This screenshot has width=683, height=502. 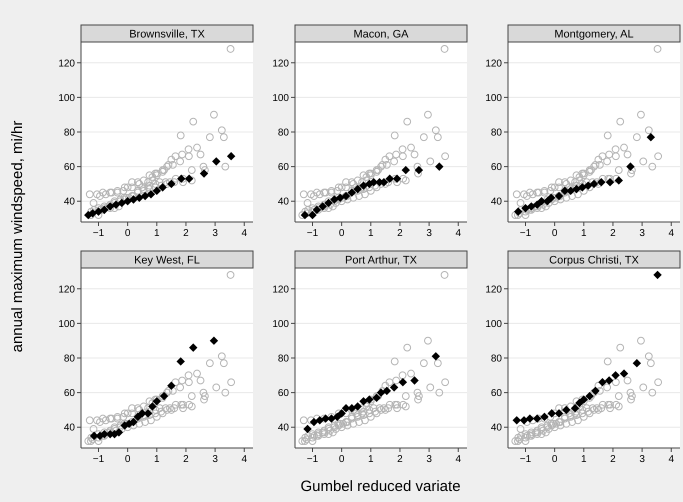 I want to click on chart-title: Corpus Christi, TX, so click(x=594, y=260).